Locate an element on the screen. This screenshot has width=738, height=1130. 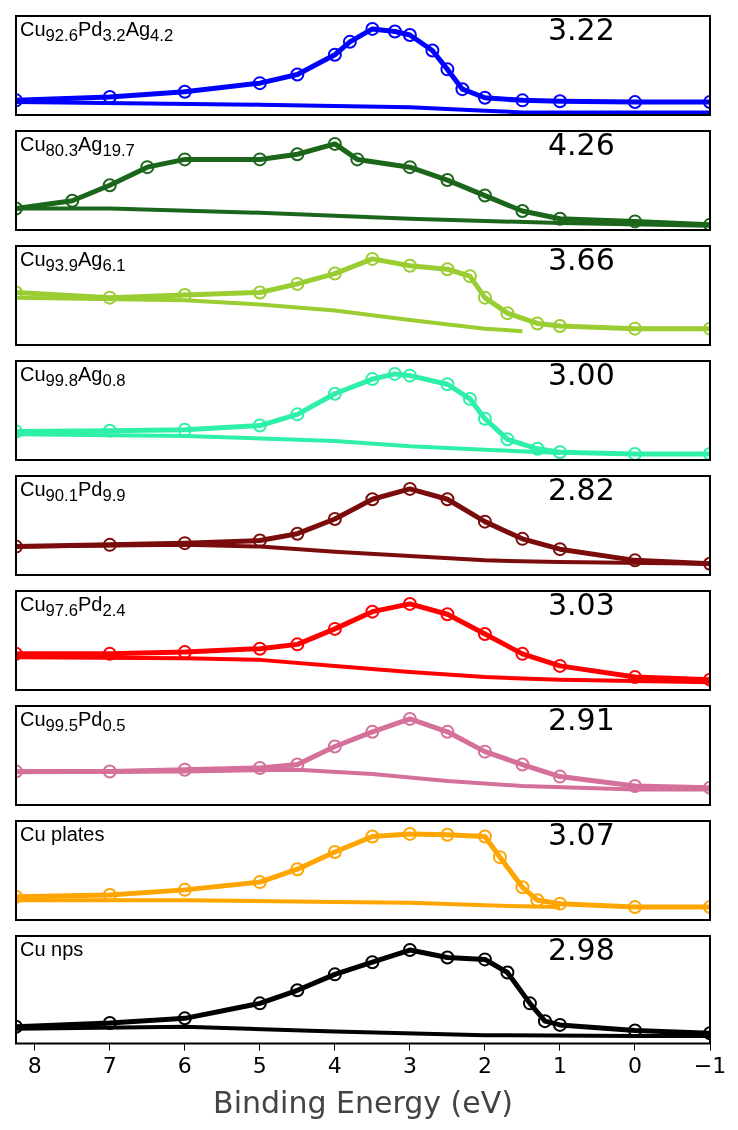
annotation: 3.22 is located at coordinates (581, 29).